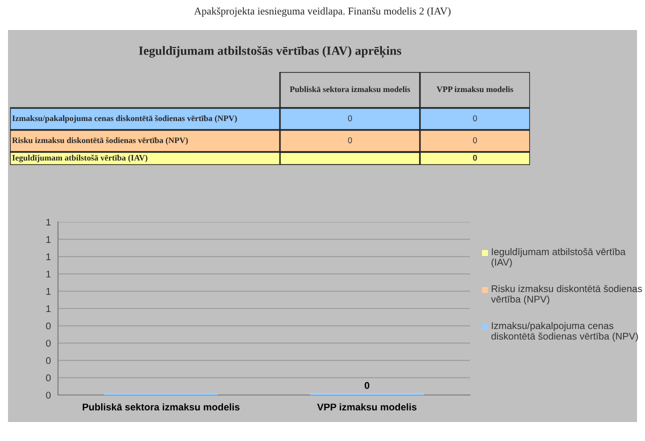 Image resolution: width=645 pixels, height=441 pixels. What do you see at coordinates (100, 141) in the screenshot?
I see `y-tick-label: Risku izmaksu diskontētā šodienas vērtība (NPV)` at bounding box center [100, 141].